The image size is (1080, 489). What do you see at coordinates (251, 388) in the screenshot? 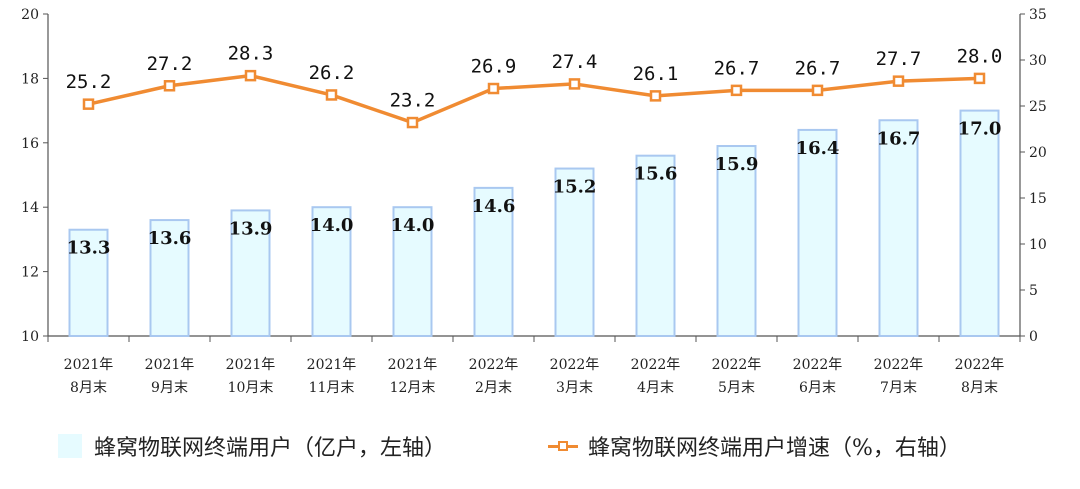
I see `x-tick-label-month: 10月末` at bounding box center [251, 388].